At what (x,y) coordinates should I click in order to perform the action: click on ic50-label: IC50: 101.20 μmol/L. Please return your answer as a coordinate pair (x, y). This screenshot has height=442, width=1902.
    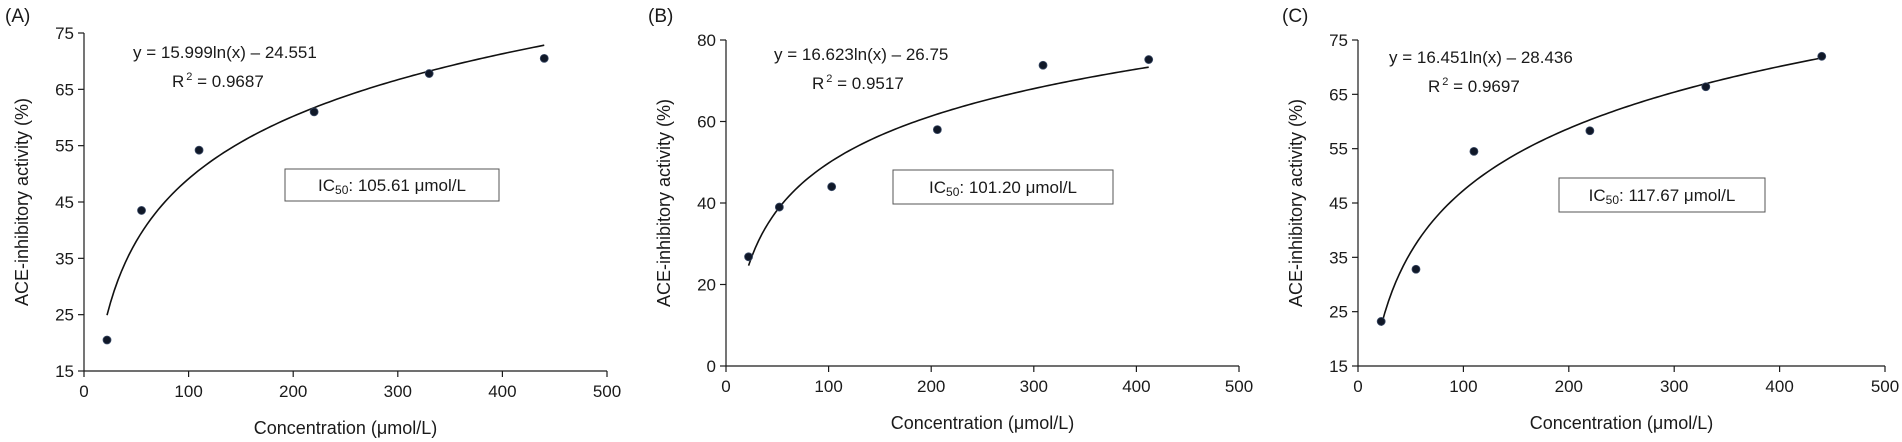
    Looking at the image, I should click on (1003, 188).